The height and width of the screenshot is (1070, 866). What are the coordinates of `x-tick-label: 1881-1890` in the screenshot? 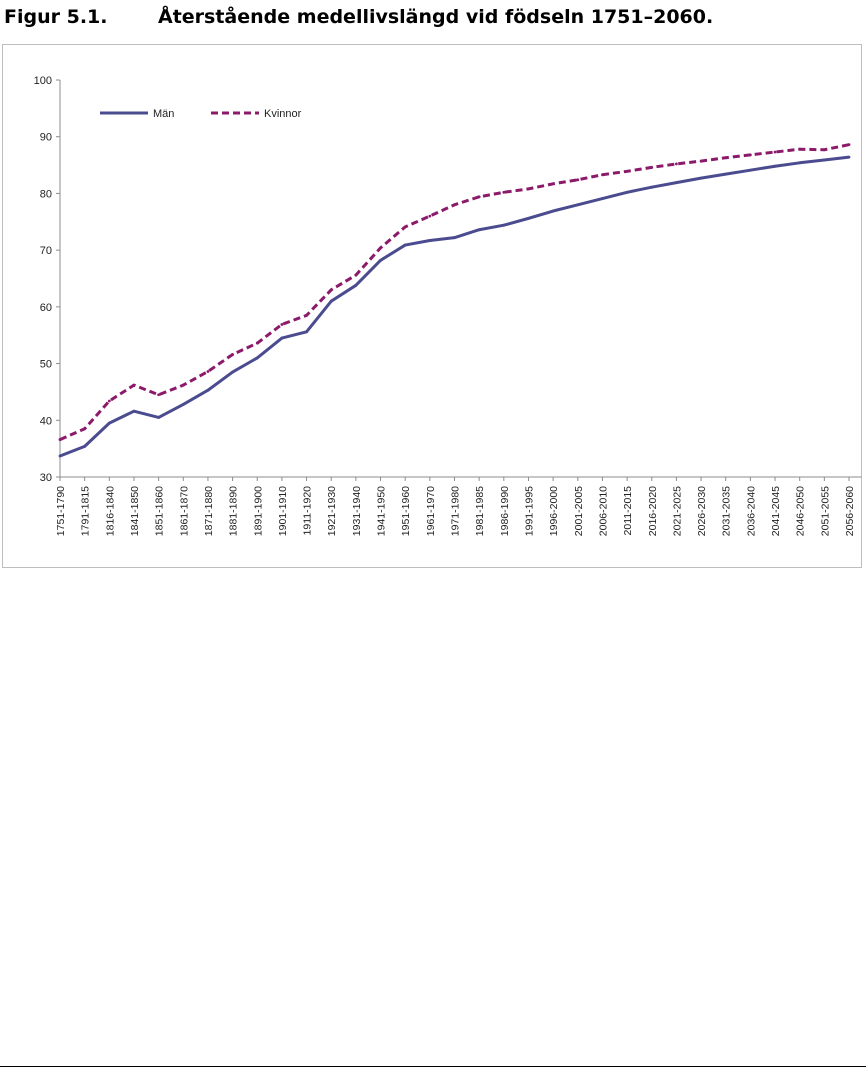 It's located at (234, 511).